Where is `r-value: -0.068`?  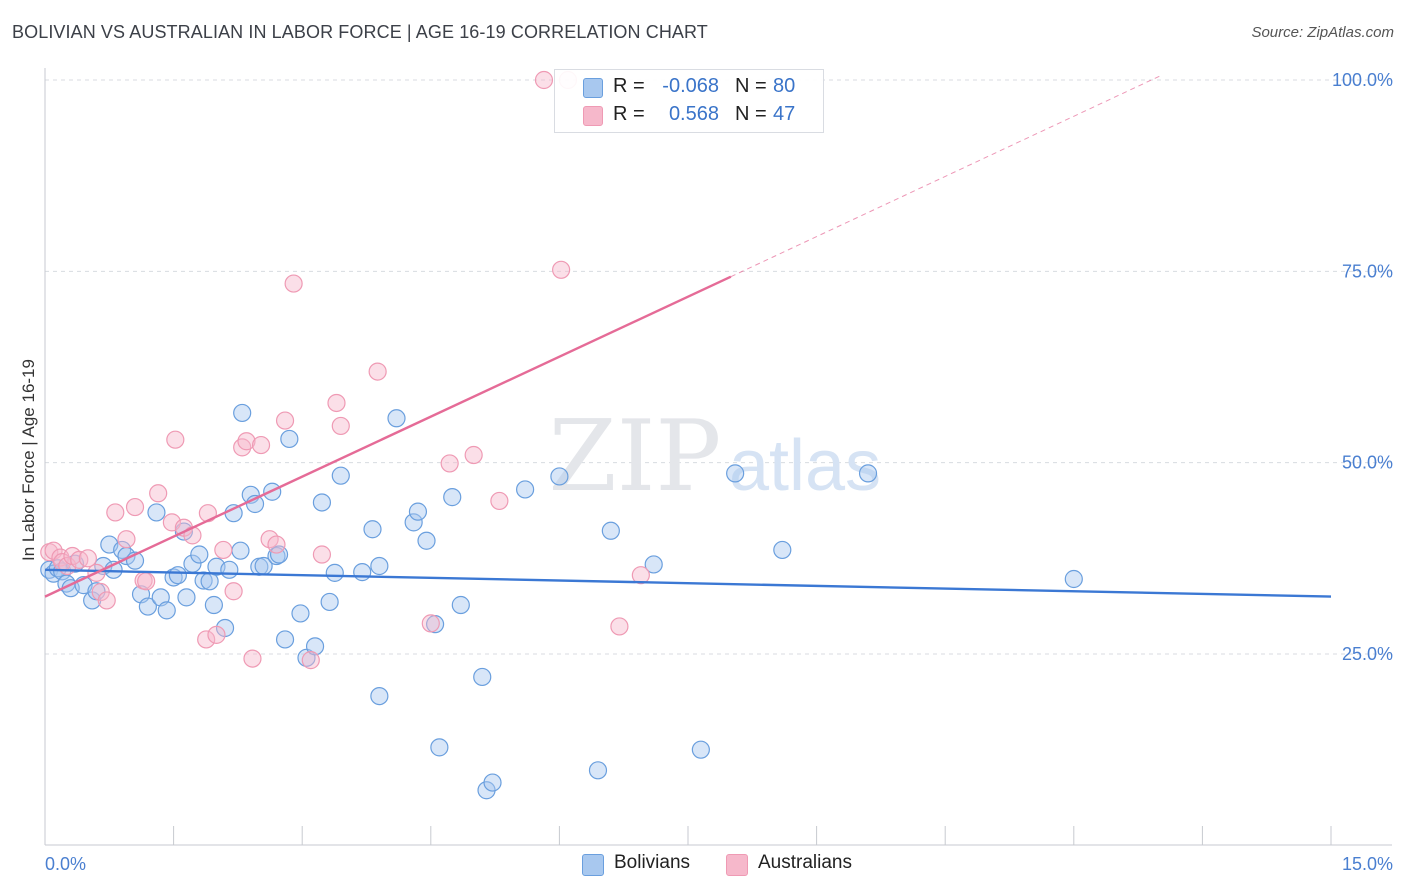
r-value: -0.068 is located at coordinates (690, 86).